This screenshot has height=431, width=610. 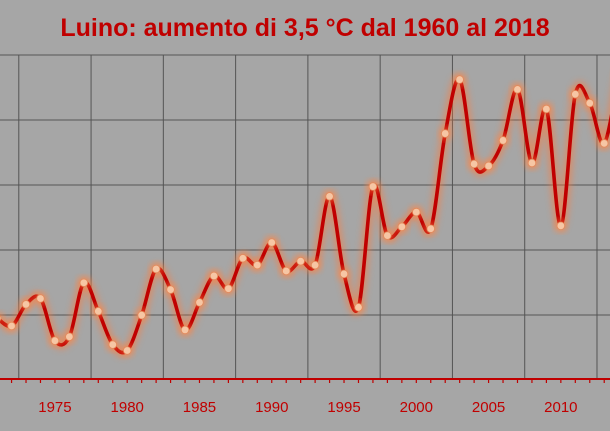 I want to click on x-tick-label: 1980, so click(x=127, y=407).